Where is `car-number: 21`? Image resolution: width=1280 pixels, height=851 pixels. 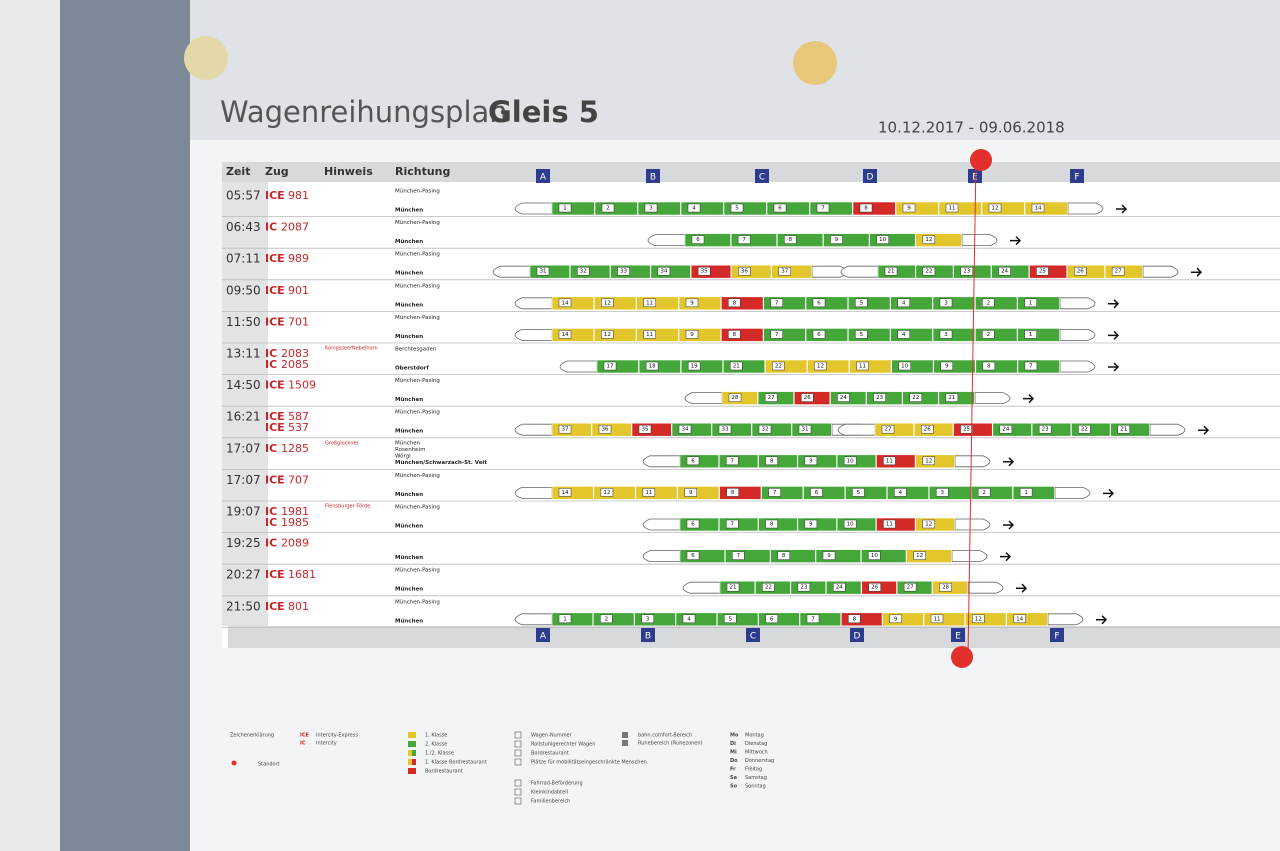
car-number: 21 is located at coordinates (736, 367).